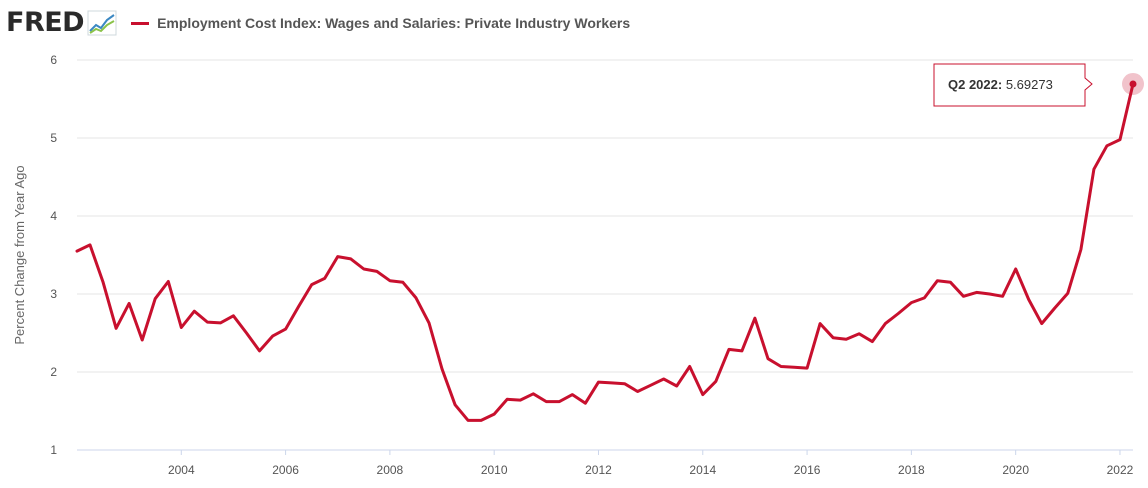 The width and height of the screenshot is (1148, 488). I want to click on y-tick-label: 2, so click(53, 372).